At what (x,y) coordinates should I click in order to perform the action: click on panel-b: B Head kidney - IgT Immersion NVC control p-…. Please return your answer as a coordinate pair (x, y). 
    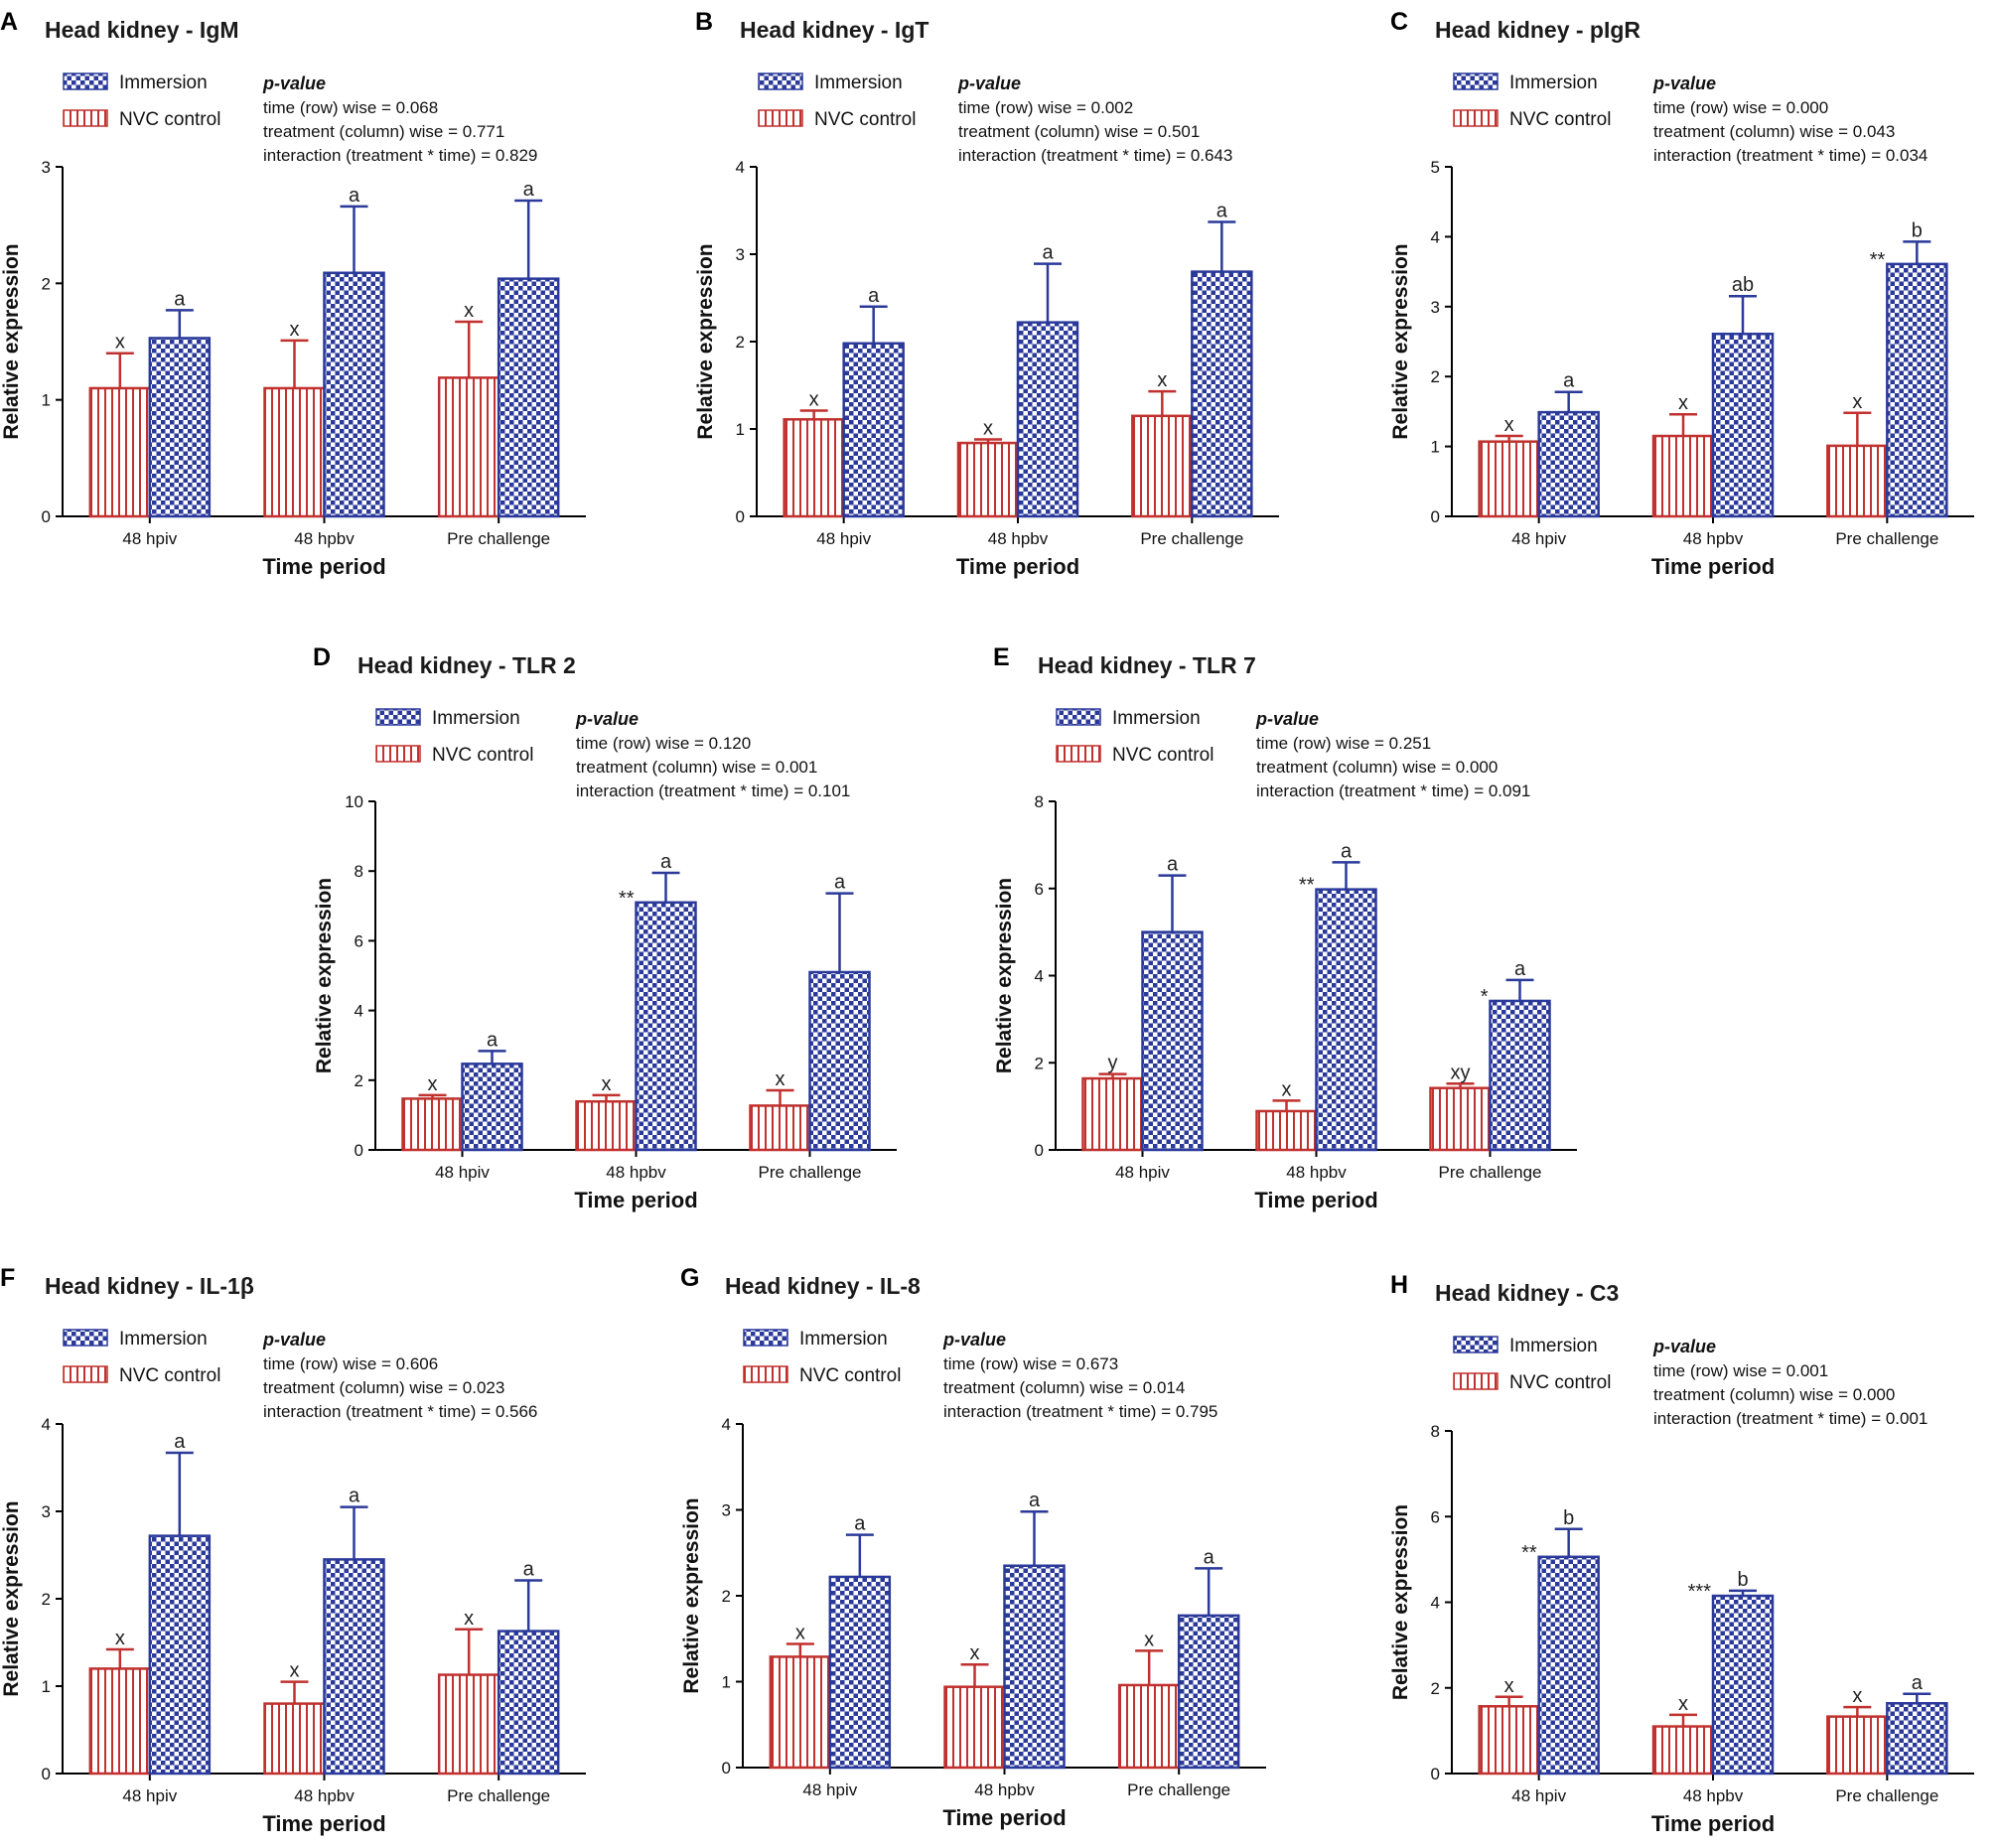
    Looking at the image, I should click on (986, 293).